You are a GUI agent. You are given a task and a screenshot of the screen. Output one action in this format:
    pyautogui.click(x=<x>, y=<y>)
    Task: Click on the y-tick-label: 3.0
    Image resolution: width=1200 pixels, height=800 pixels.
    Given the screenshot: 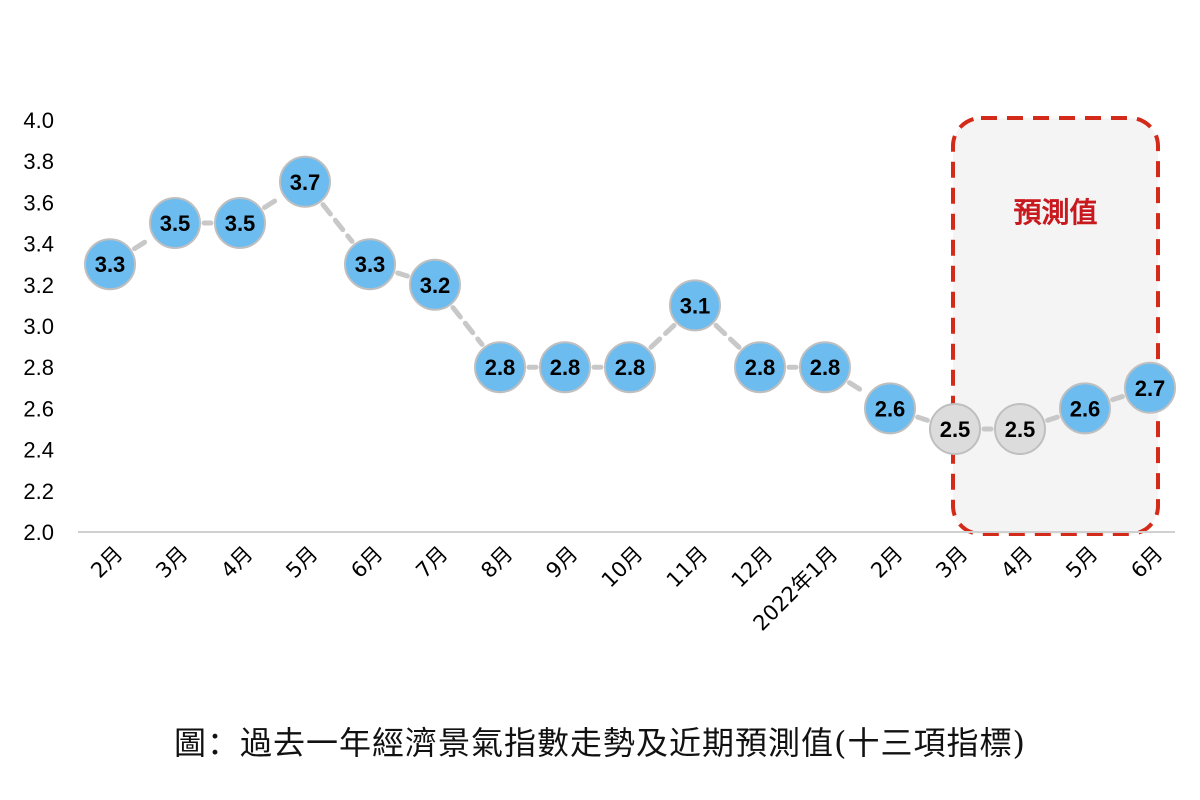 What is the action you would take?
    pyautogui.click(x=38, y=326)
    